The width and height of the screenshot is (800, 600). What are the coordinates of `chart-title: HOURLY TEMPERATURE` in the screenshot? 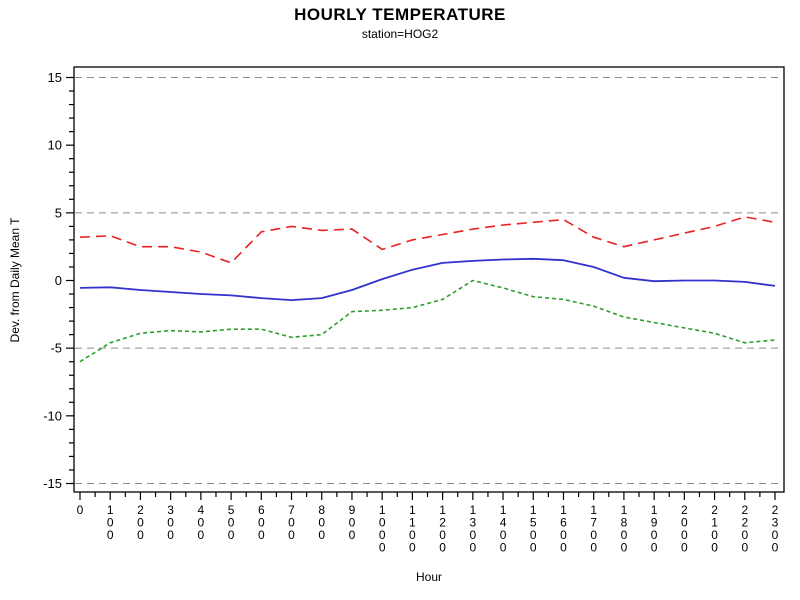 It's located at (400, 14).